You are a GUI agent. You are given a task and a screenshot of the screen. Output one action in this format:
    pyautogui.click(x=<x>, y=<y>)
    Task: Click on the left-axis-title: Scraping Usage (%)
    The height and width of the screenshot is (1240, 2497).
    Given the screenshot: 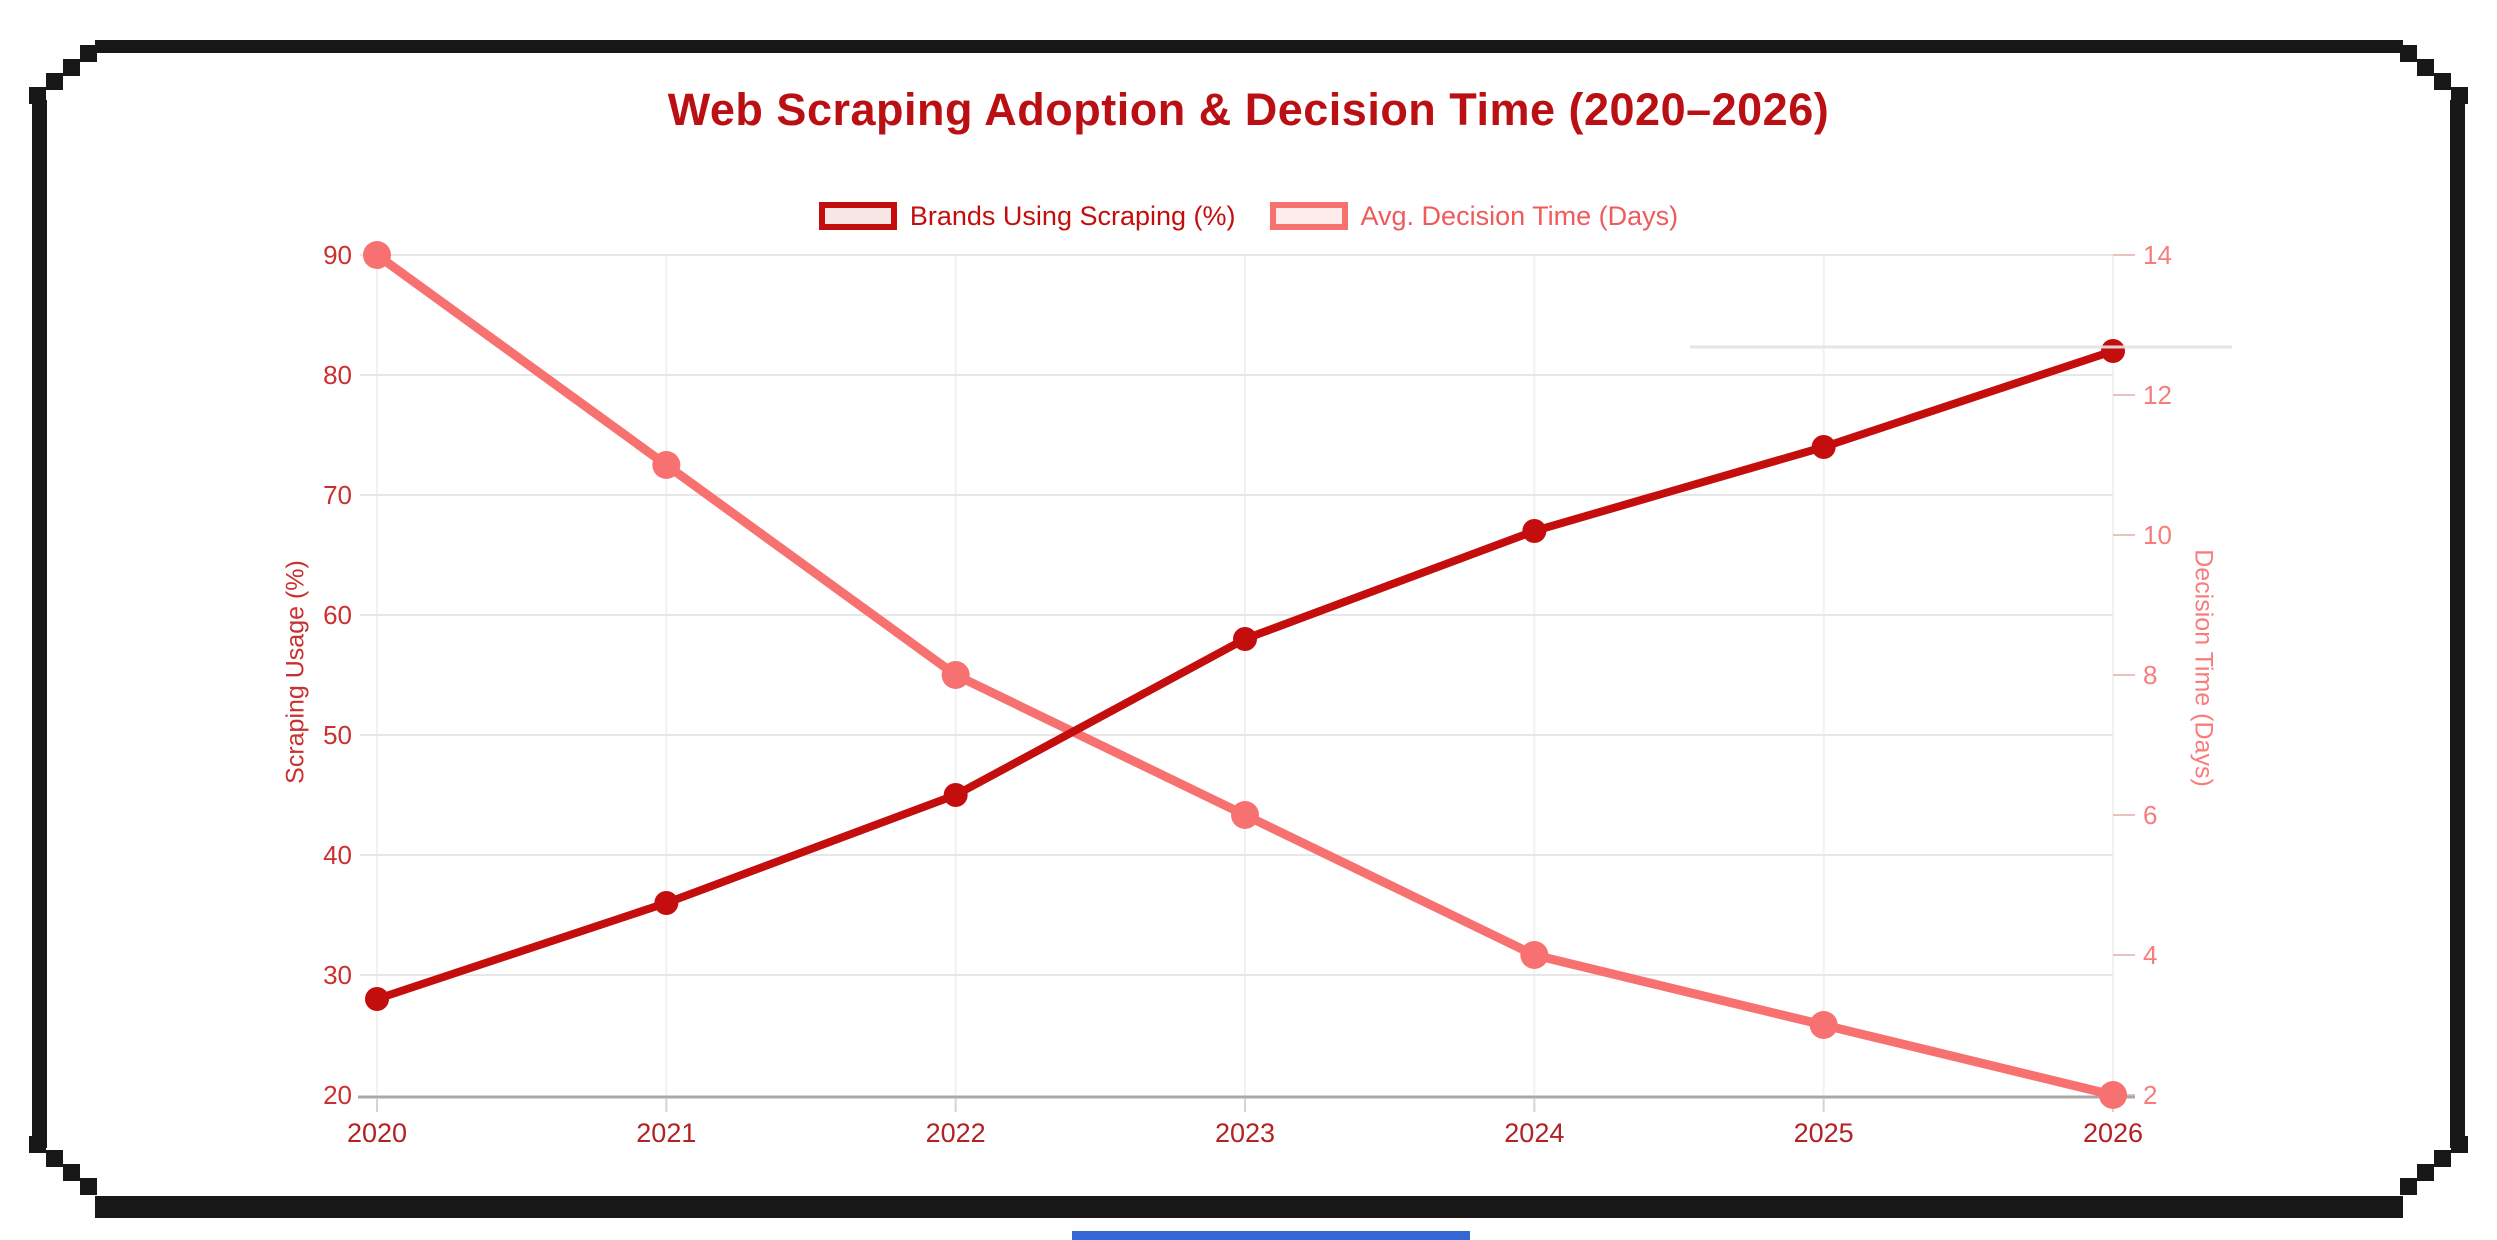 What is the action you would take?
    pyautogui.click(x=295, y=672)
    